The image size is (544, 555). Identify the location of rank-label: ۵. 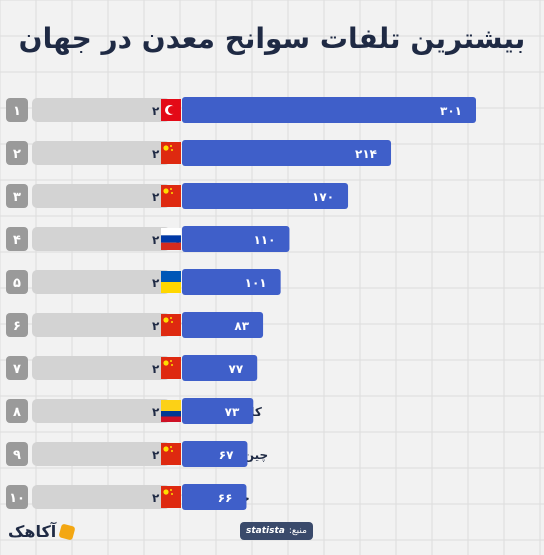
(17, 283).